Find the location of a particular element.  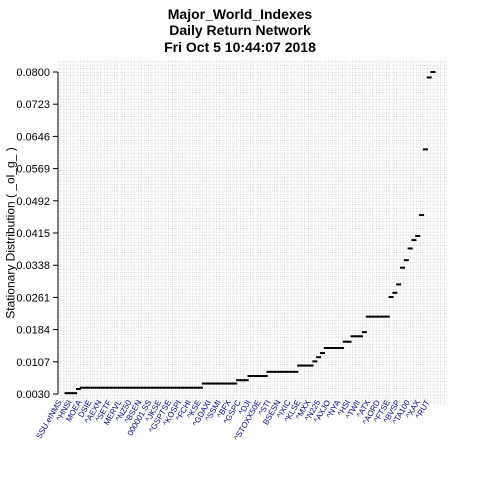

y-tick-label: 0.0569 is located at coordinates (33, 170).